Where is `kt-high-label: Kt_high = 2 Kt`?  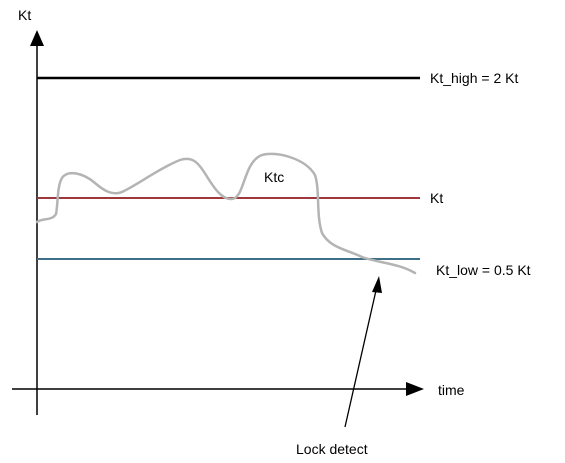
kt-high-label: Kt_high = 2 Kt is located at coordinates (474, 78).